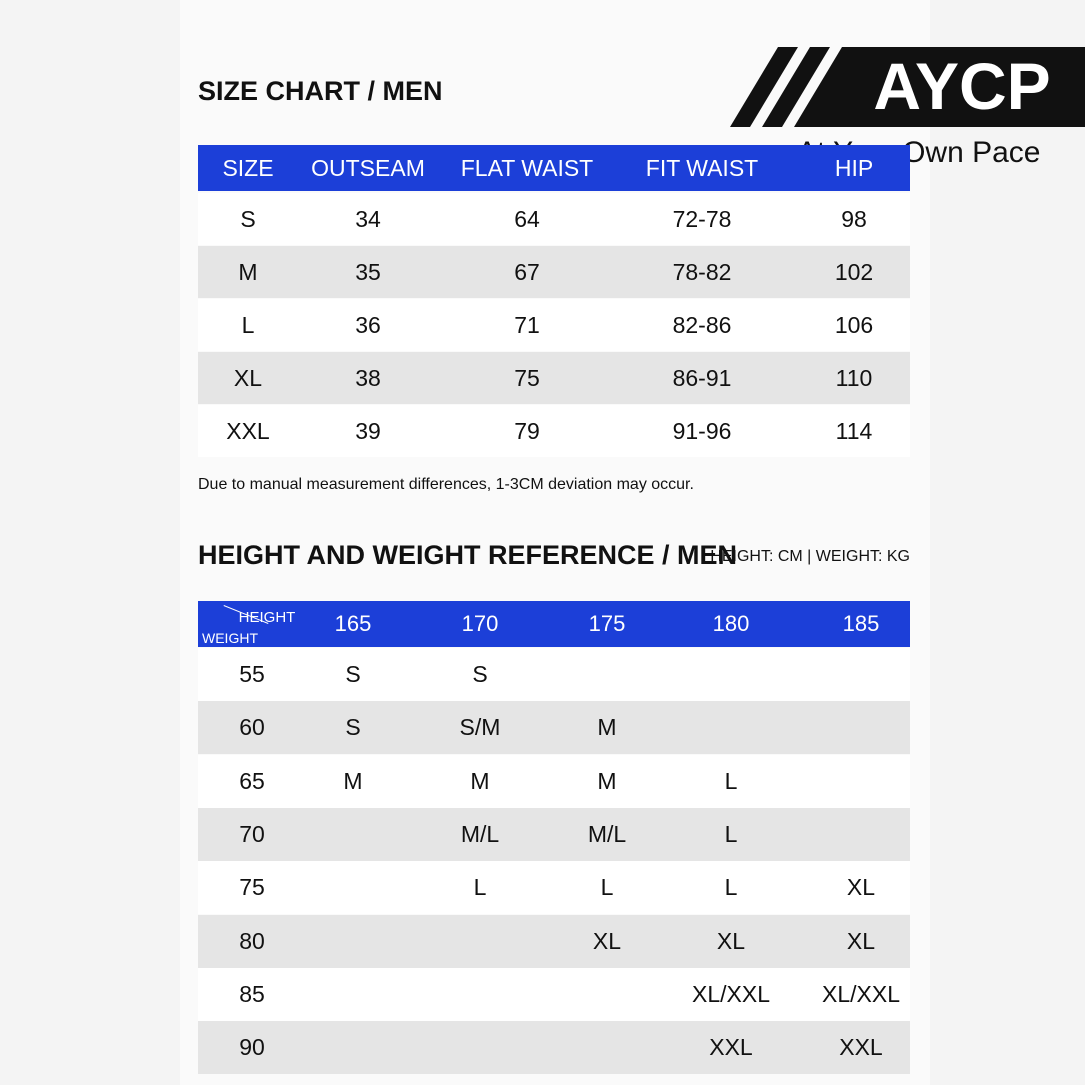 The image size is (1085, 1085). I want to click on height-cell: 175, so click(607, 623).